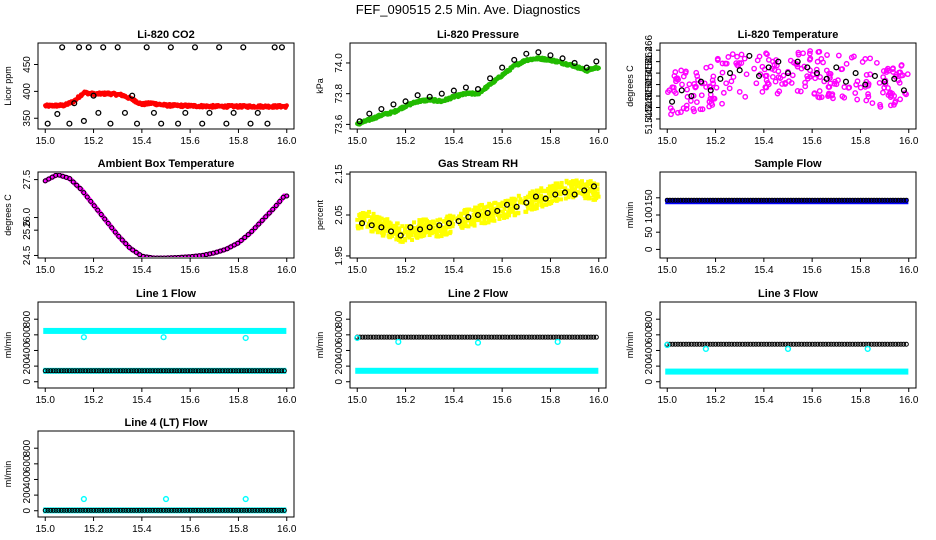 Image resolution: width=936 pixels, height=540 pixels. Describe the element at coordinates (142, 141) in the screenshot. I see `x-tick-label: 15.4` at that location.